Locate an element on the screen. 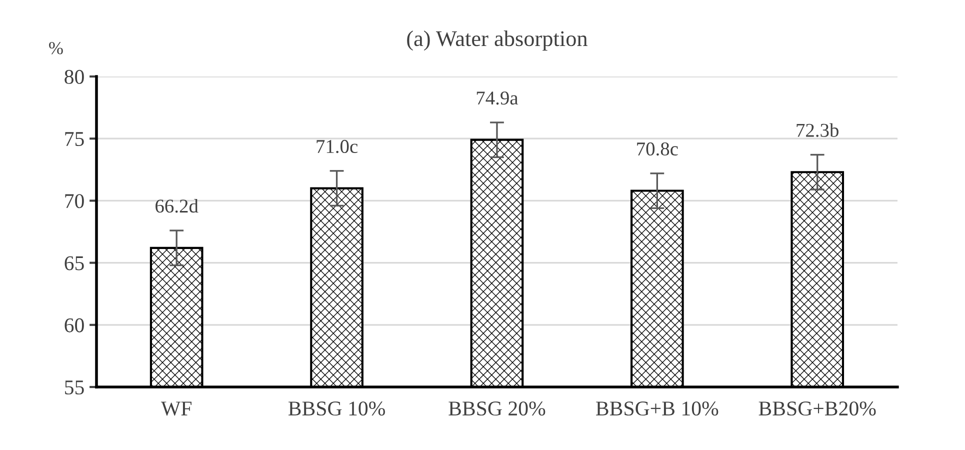  y-tick-label: 60 is located at coordinates (74, 325).